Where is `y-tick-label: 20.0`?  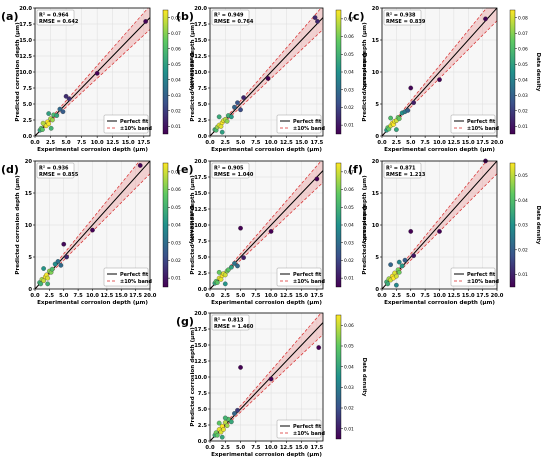 y-tick-label: 20.0 is located at coordinates (200, 9).